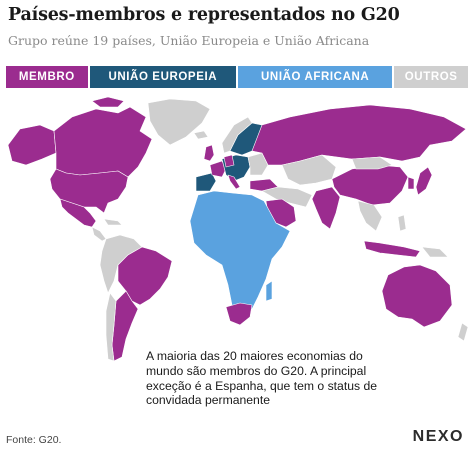  What do you see at coordinates (108, 102) in the screenshot?
I see `region-canada-islands` at bounding box center [108, 102].